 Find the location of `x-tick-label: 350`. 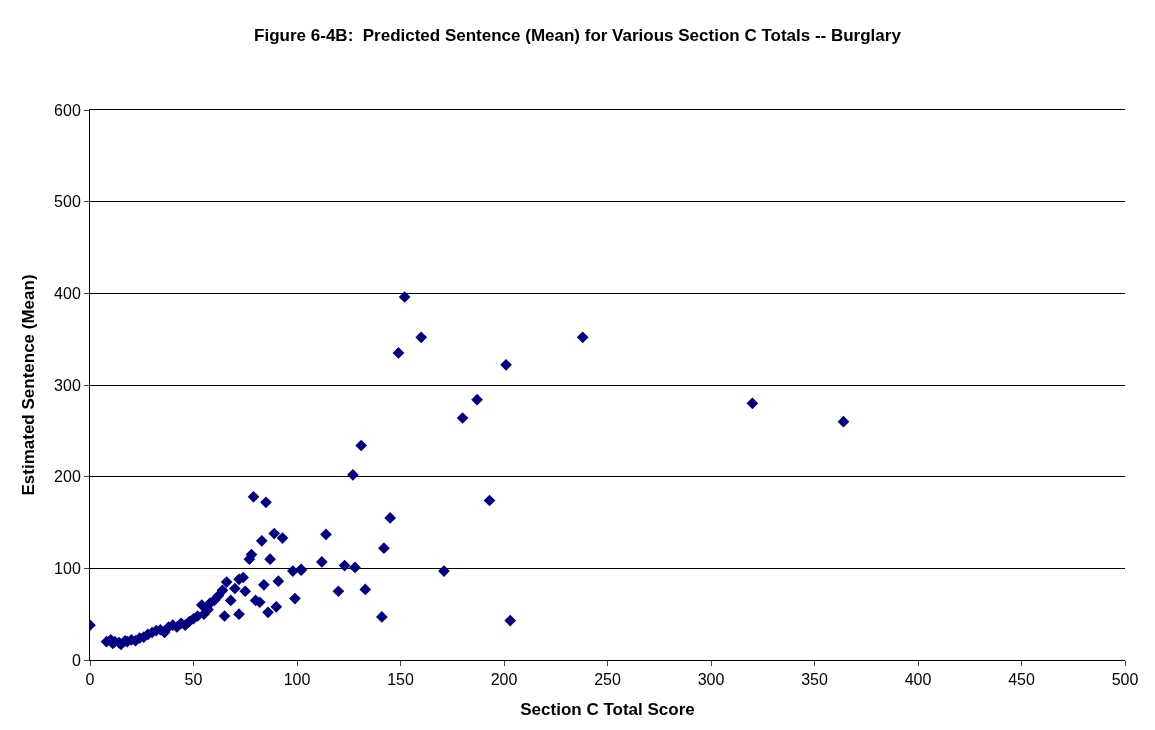

x-tick-label: 350 is located at coordinates (814, 680).